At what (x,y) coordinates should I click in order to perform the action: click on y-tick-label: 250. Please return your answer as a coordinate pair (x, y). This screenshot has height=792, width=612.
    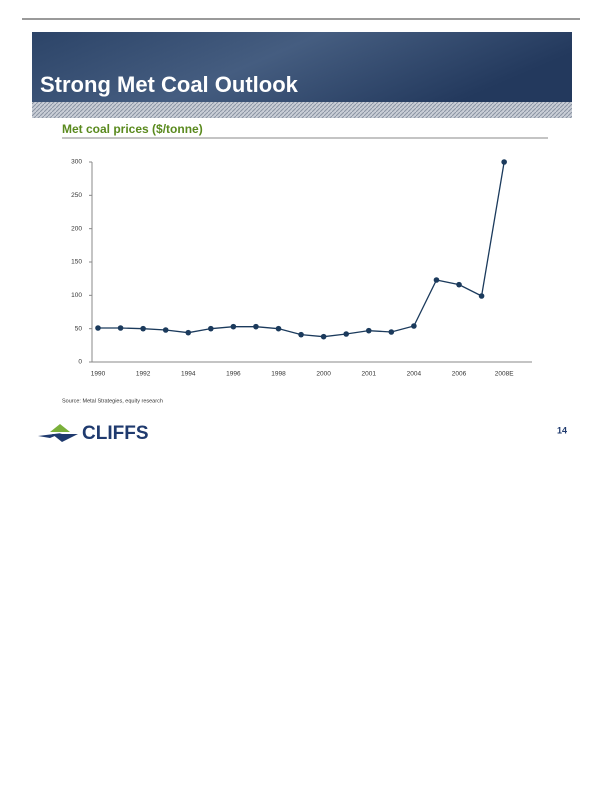
    Looking at the image, I should click on (76, 195).